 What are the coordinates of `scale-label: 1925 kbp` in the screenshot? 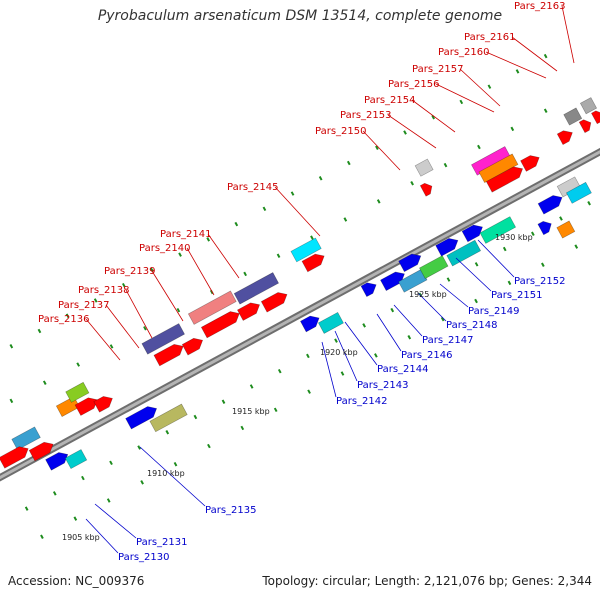 It's located at (428, 294).